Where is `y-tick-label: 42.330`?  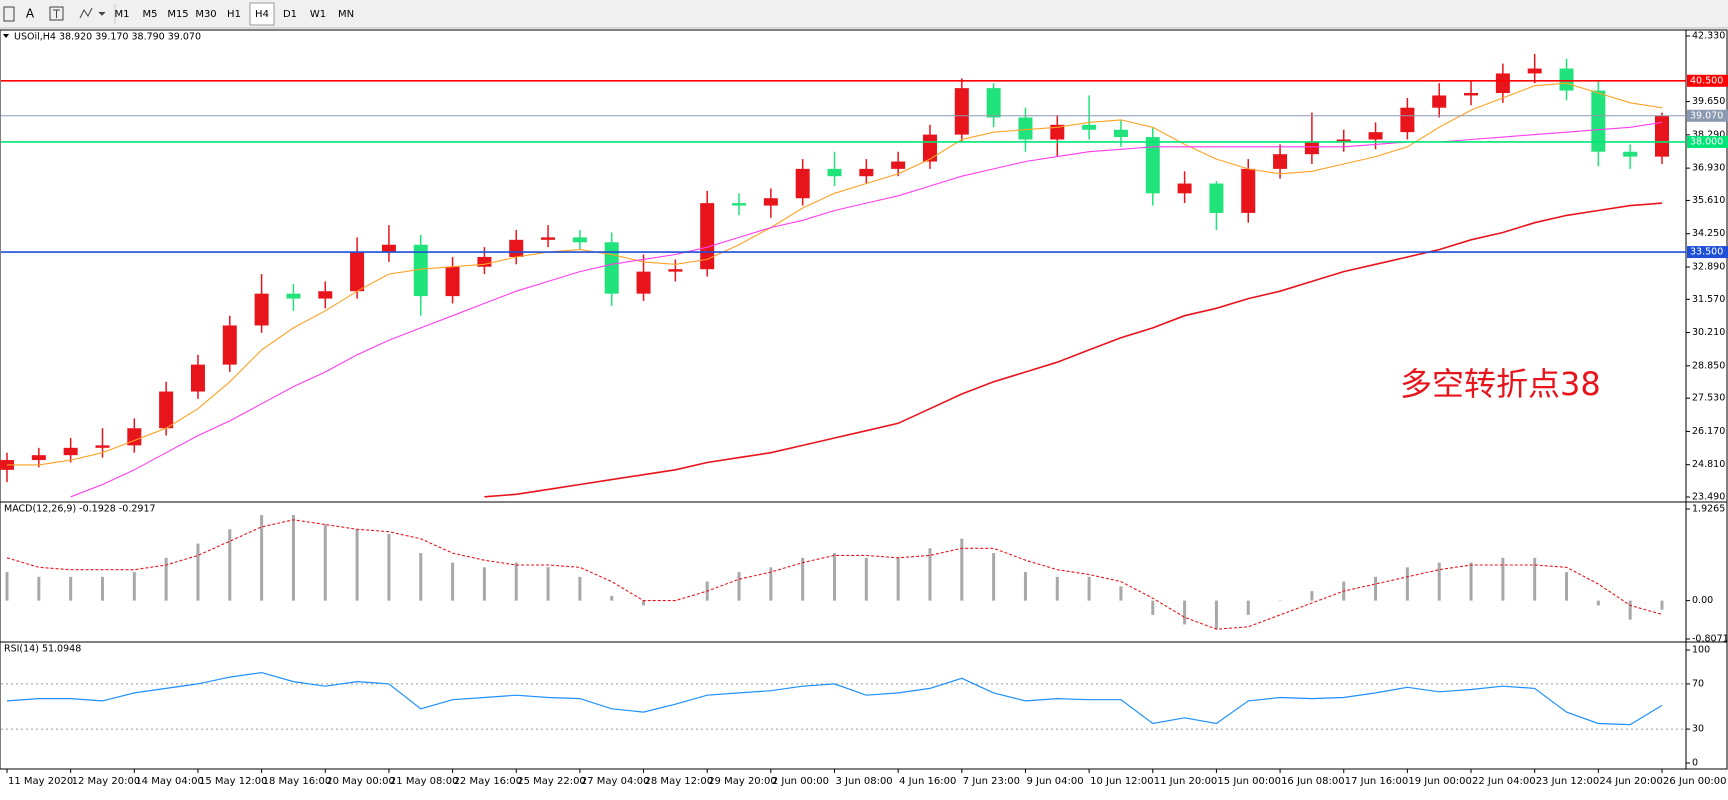 y-tick-label: 42.330 is located at coordinates (1708, 36).